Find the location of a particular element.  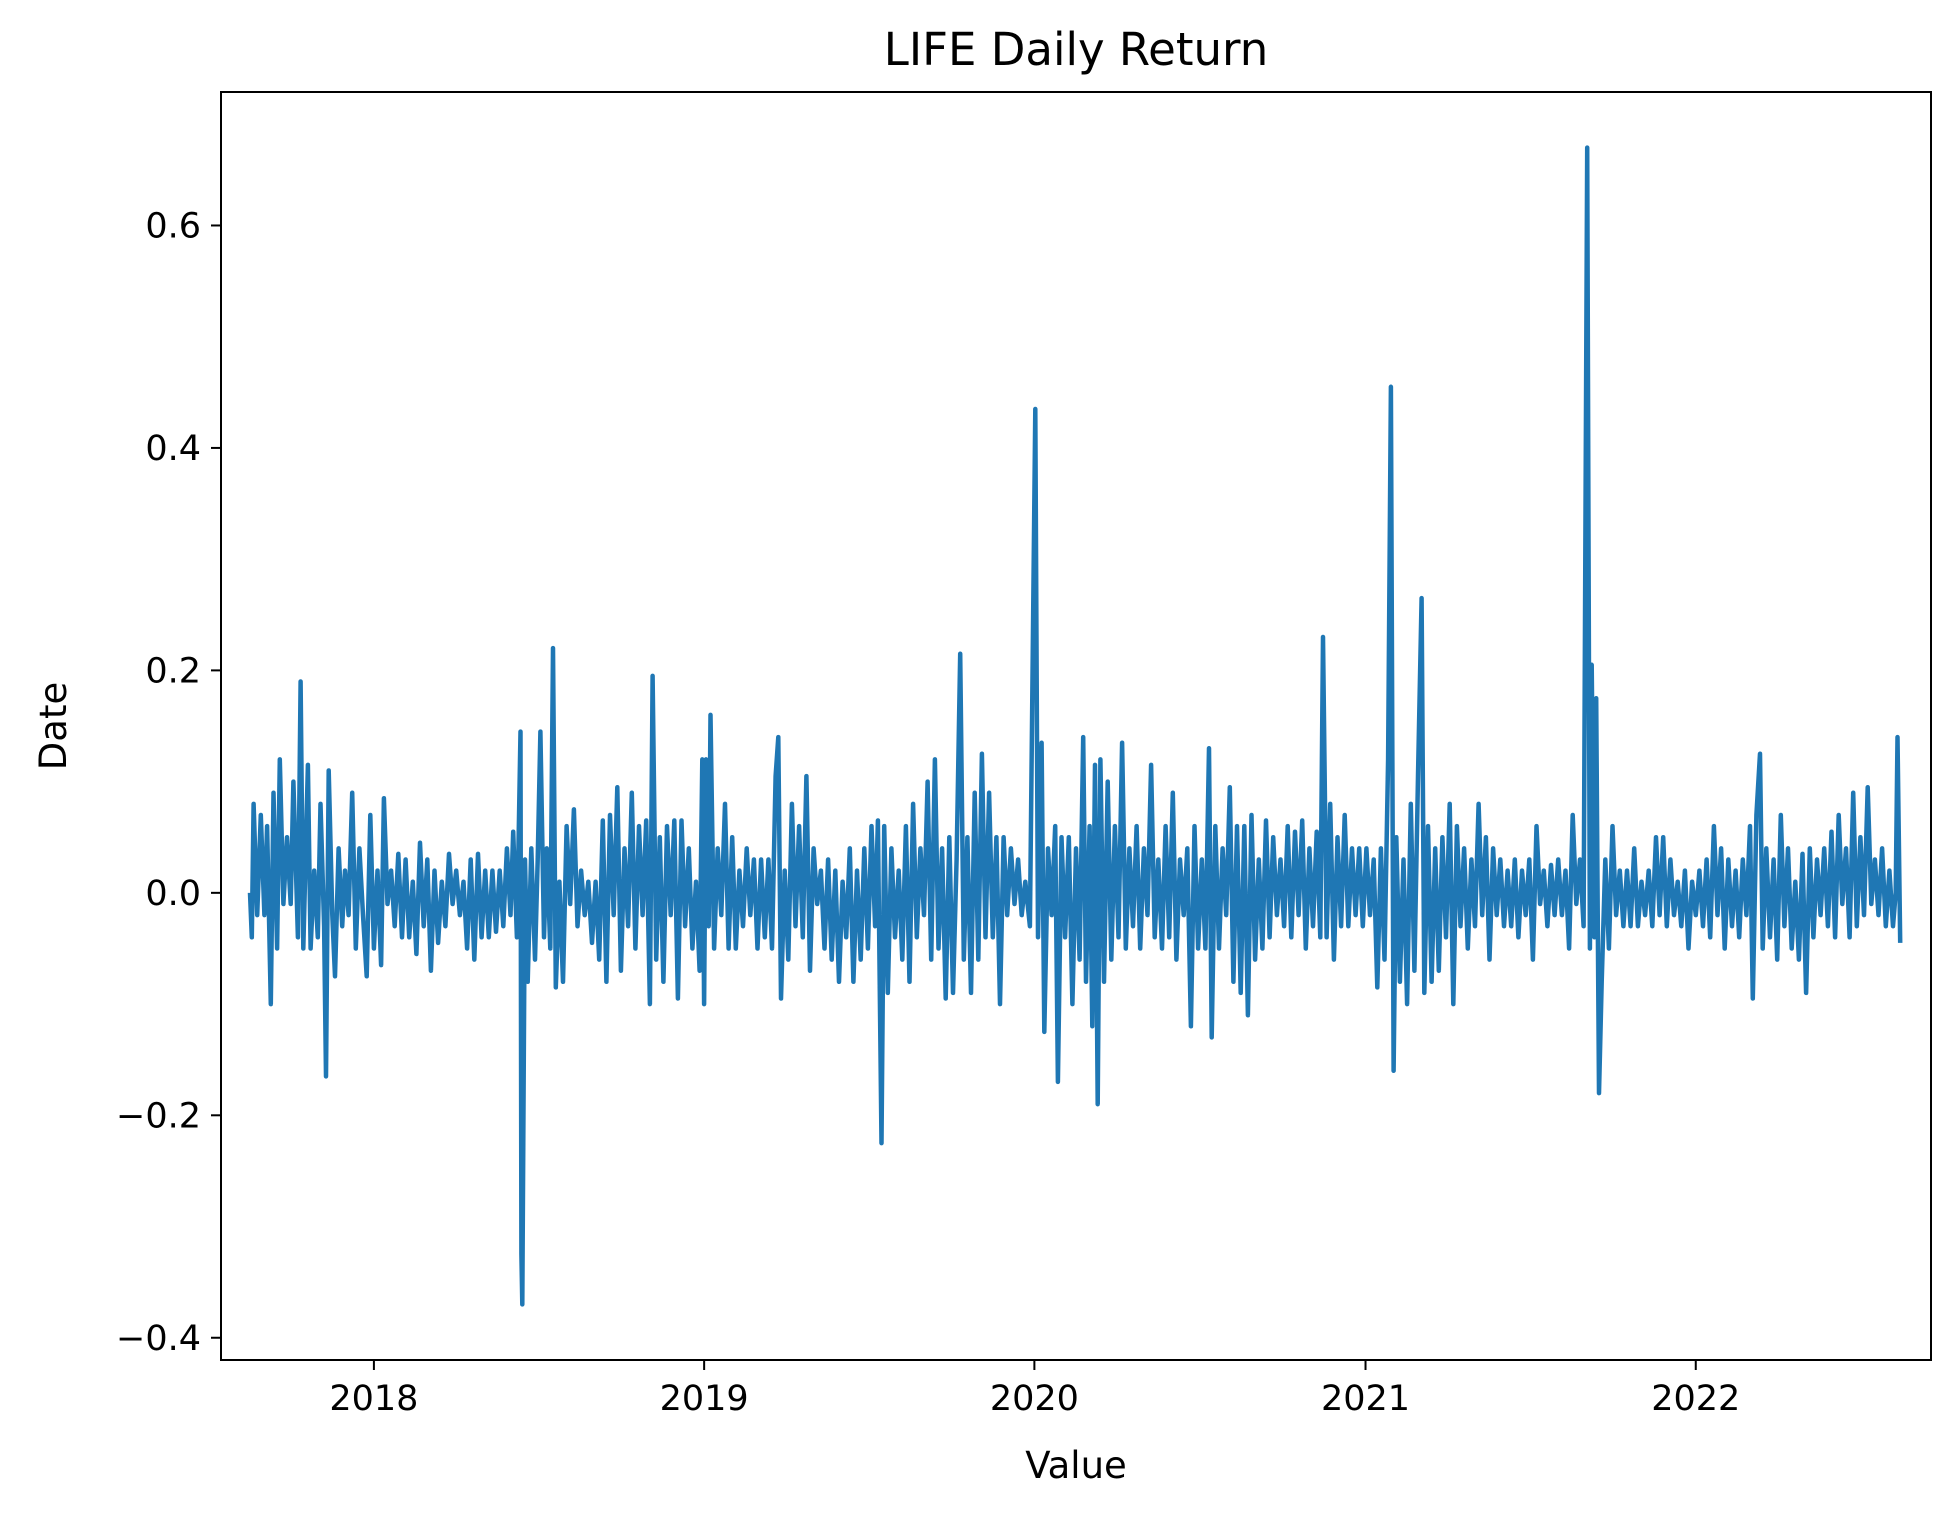

y-tick-label-1: −0.2 is located at coordinates (158, 1116).